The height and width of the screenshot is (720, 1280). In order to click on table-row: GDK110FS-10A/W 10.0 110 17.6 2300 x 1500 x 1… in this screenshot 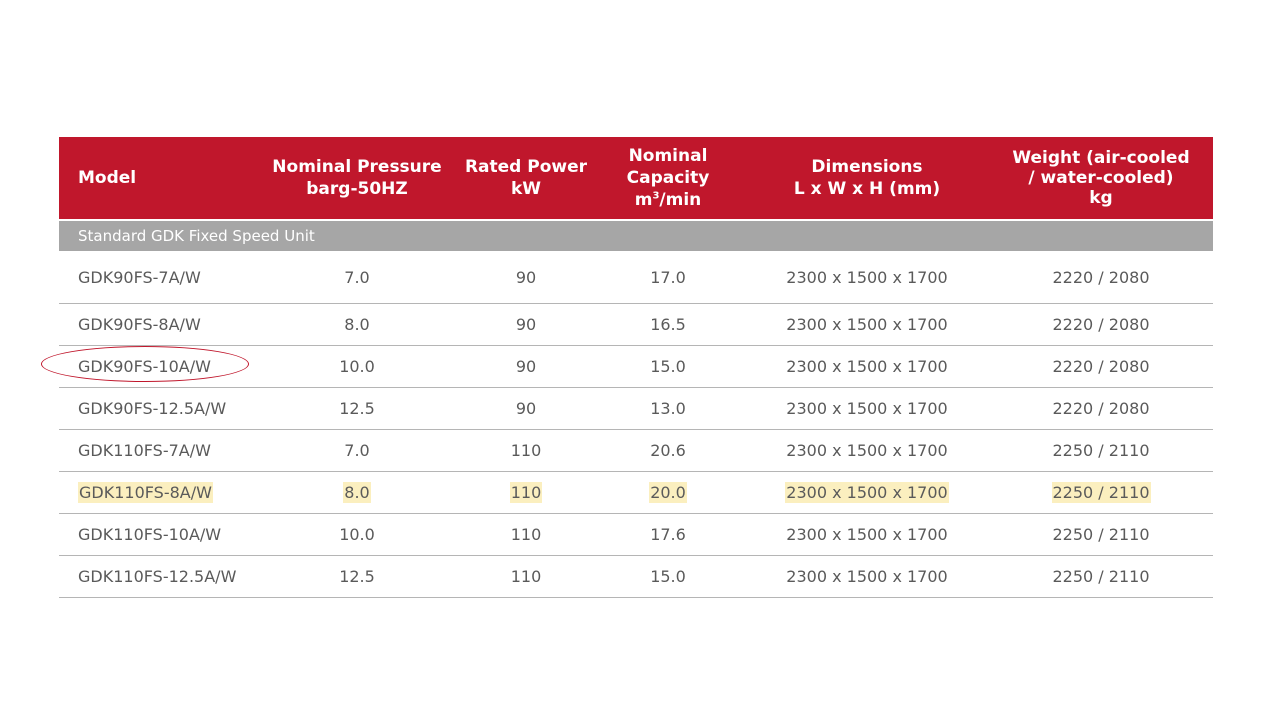, I will do `click(636, 535)`.